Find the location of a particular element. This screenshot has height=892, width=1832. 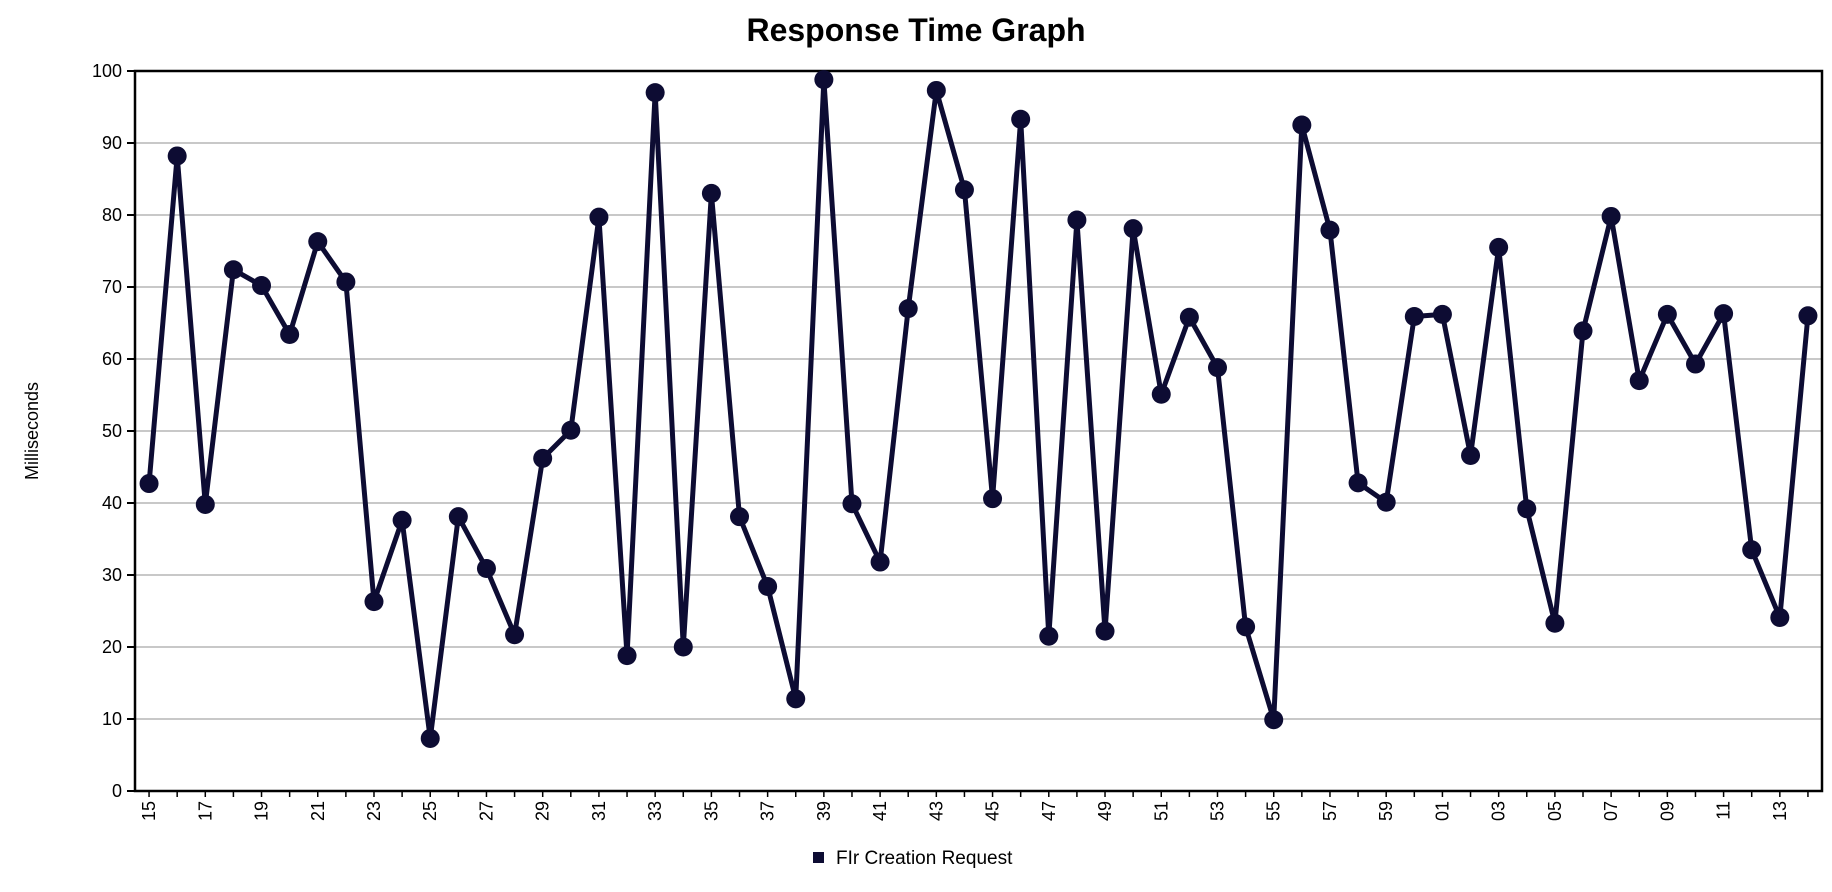

x-tick-label: 27 is located at coordinates (486, 811).